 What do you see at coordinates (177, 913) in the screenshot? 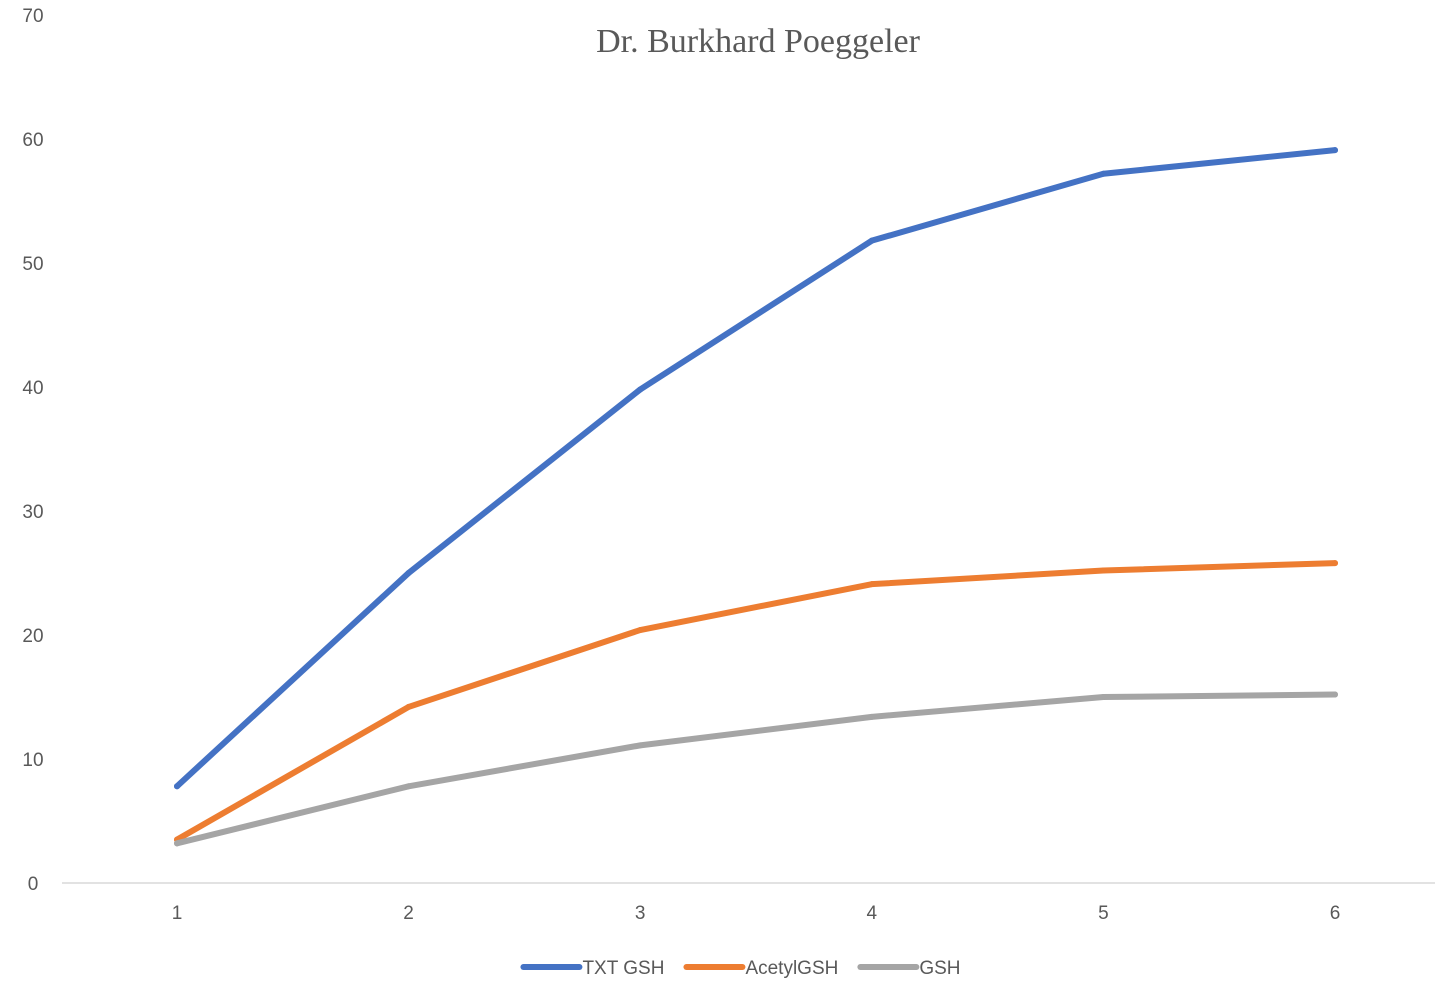
I see `x-tick-label: 1` at bounding box center [177, 913].